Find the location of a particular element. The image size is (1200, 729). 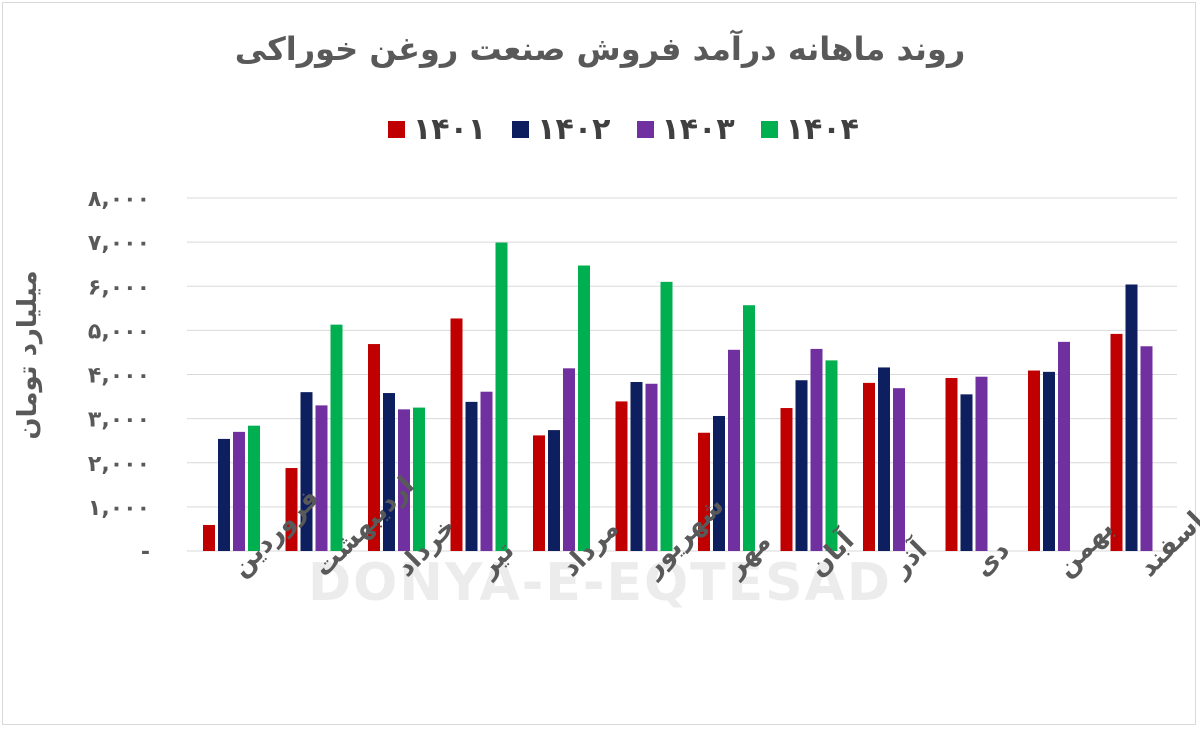

legend-label: ۱۴۰۱ is located at coordinates (450, 129).